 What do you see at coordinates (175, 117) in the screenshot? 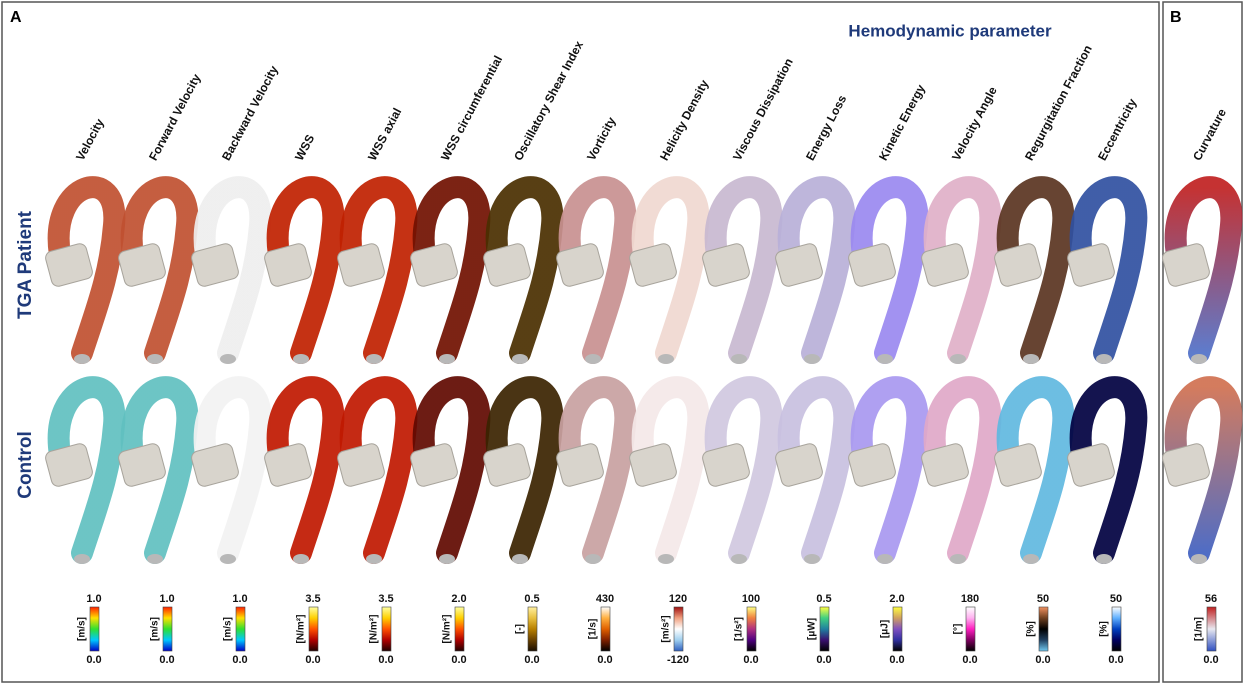
I see `column-label: Forward Velocity` at bounding box center [175, 117].